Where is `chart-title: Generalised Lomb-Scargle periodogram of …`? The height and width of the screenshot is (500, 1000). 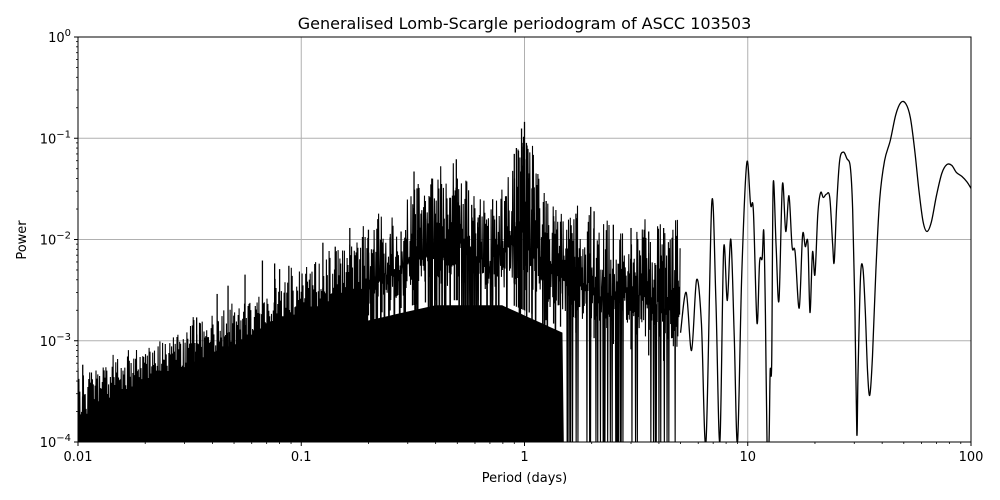 chart-title: Generalised Lomb-Scargle periodogram of … is located at coordinates (525, 23).